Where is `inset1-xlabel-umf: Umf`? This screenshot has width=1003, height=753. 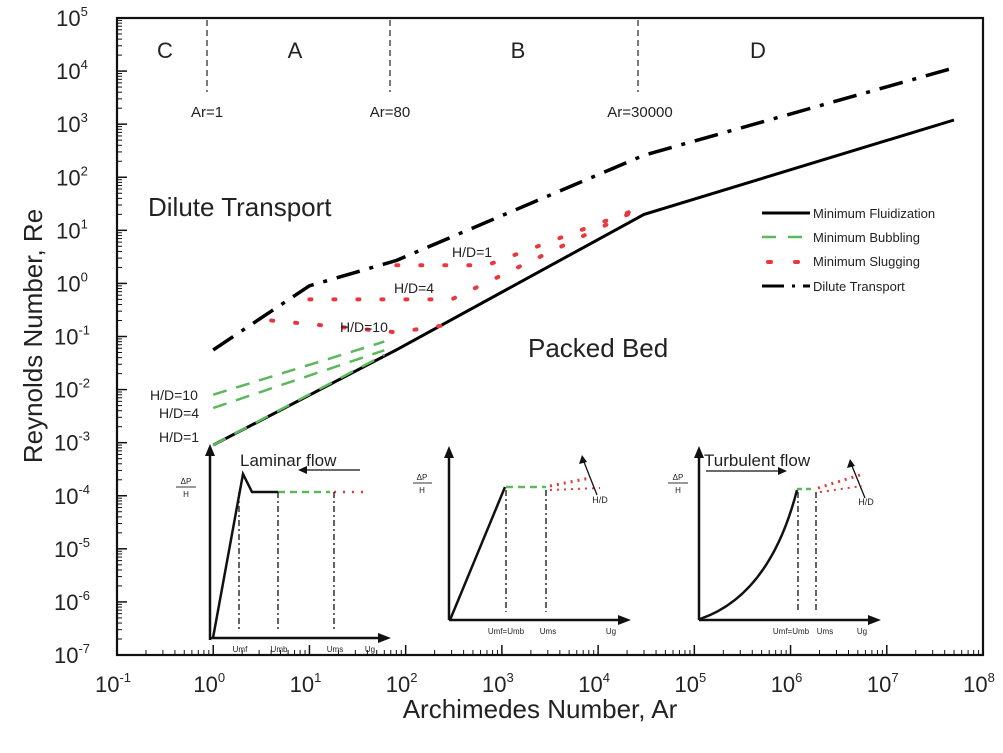 inset1-xlabel-umf: Umf is located at coordinates (240, 649).